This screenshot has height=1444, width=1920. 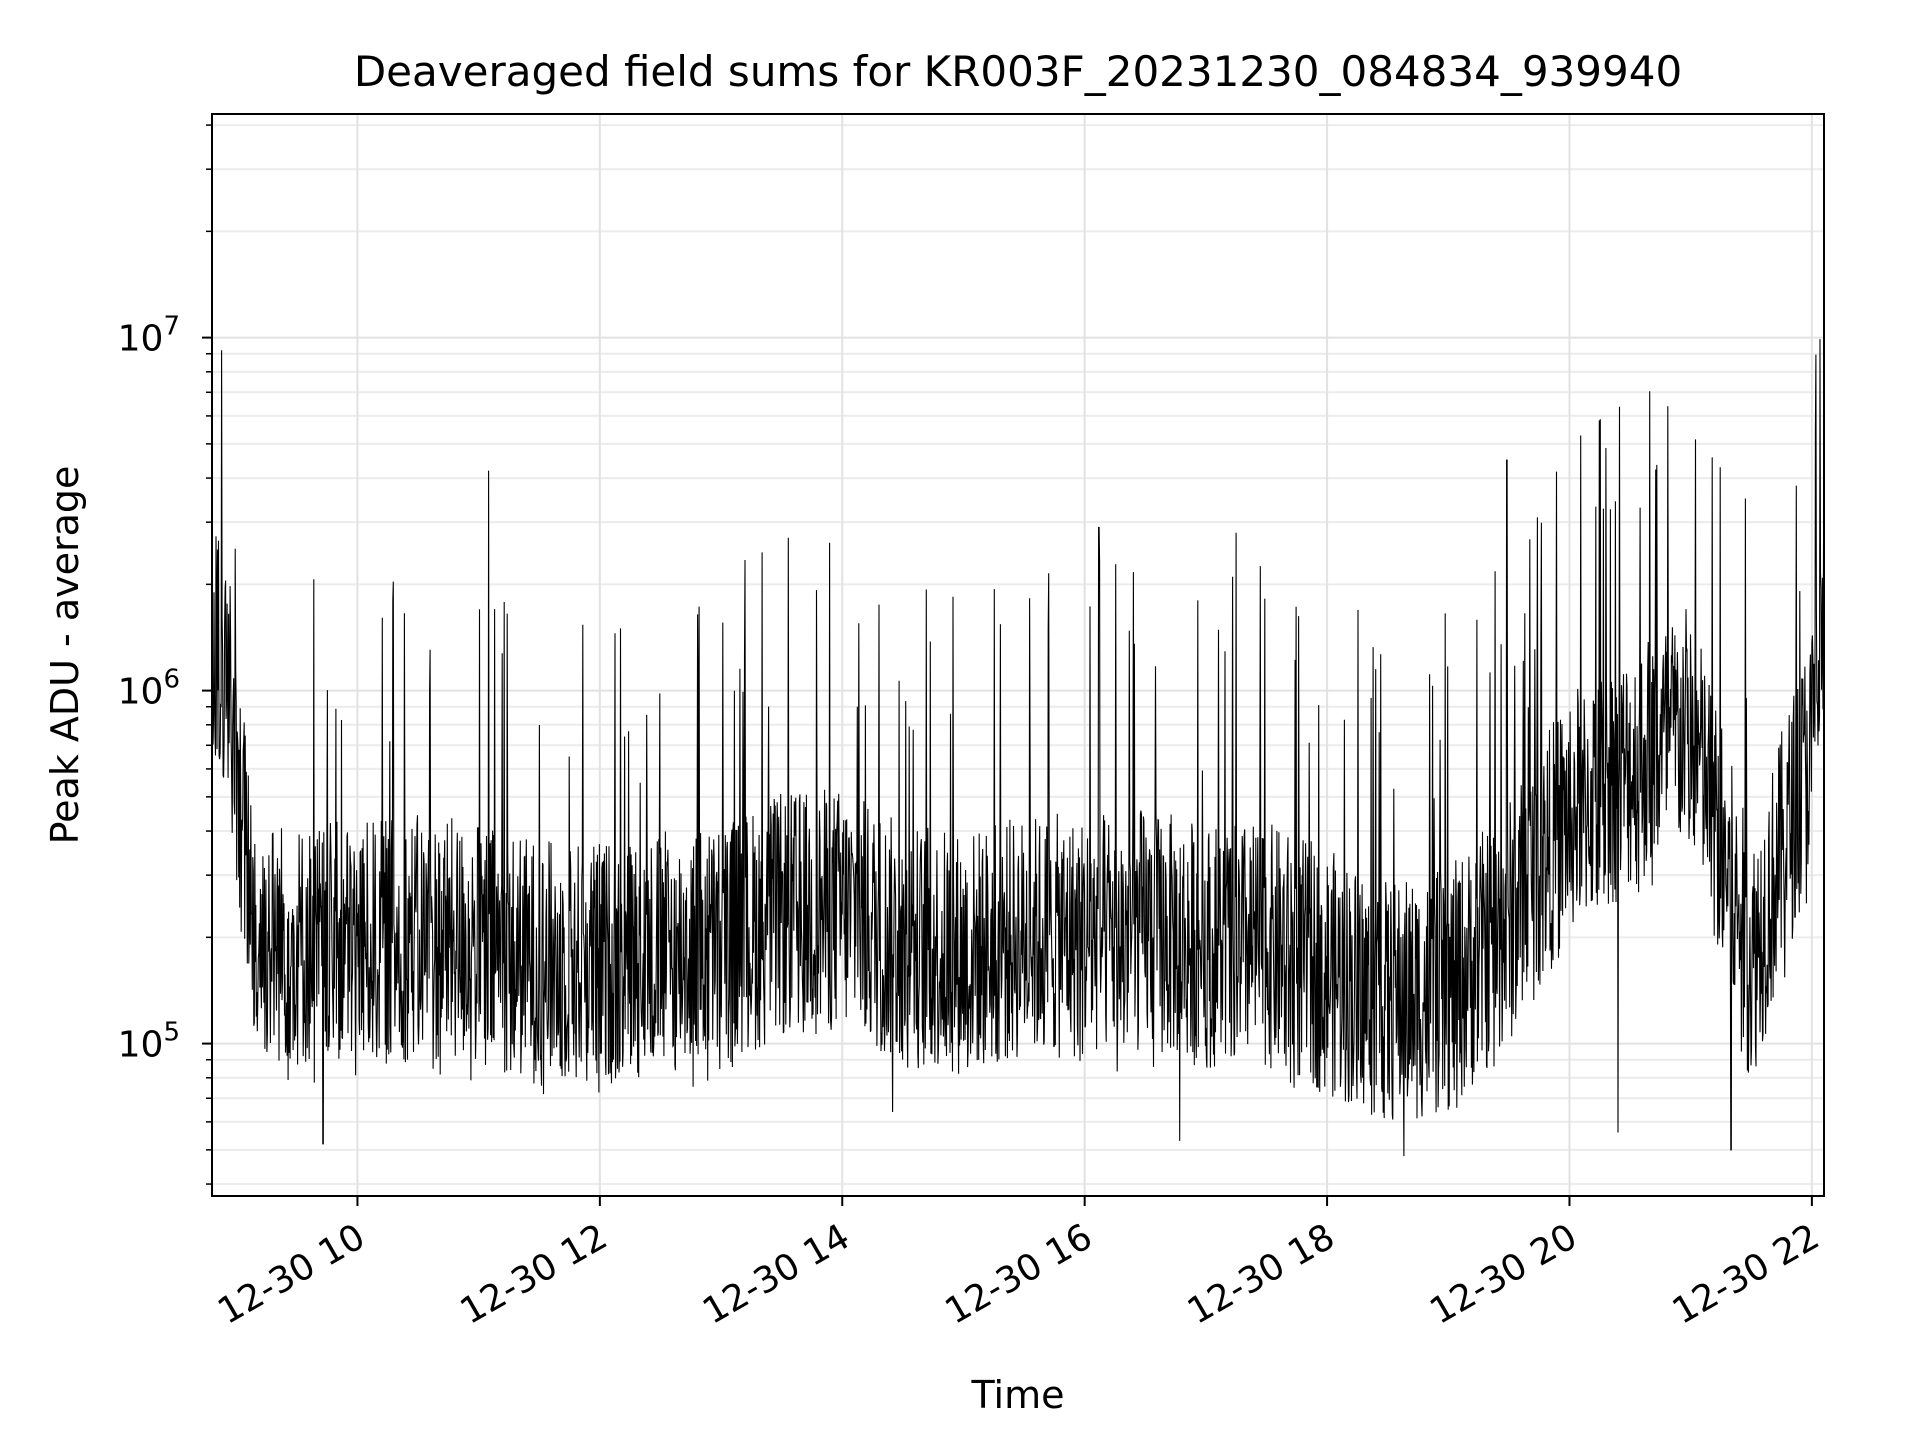 I want to click on x-axis-label: Time, so click(x=1018, y=1395).